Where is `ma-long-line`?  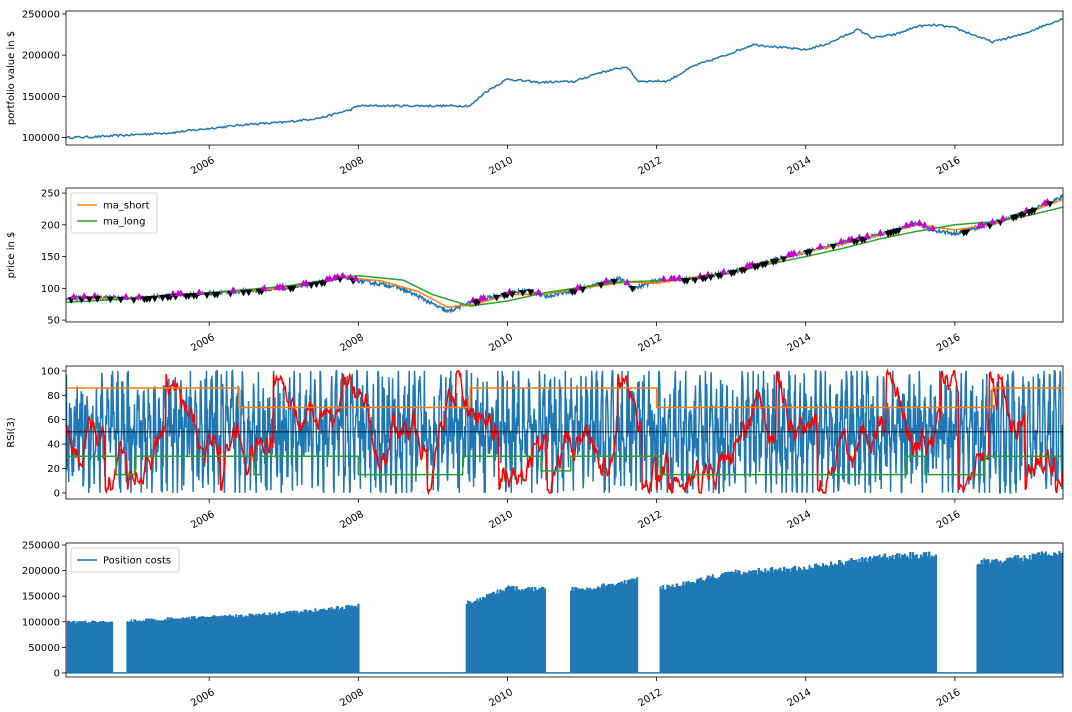
ma-long-line is located at coordinates (564, 256).